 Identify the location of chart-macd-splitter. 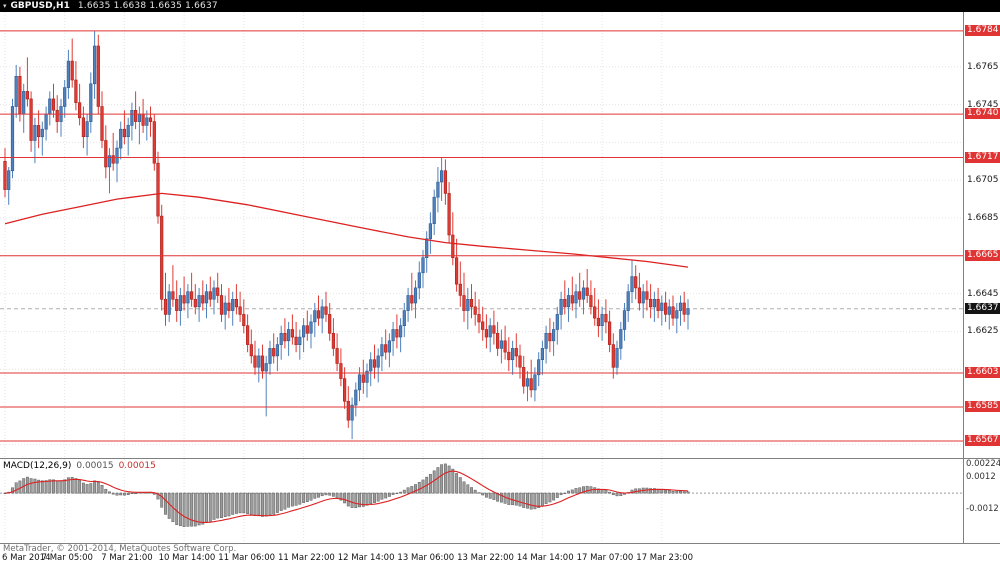
(500, 458).